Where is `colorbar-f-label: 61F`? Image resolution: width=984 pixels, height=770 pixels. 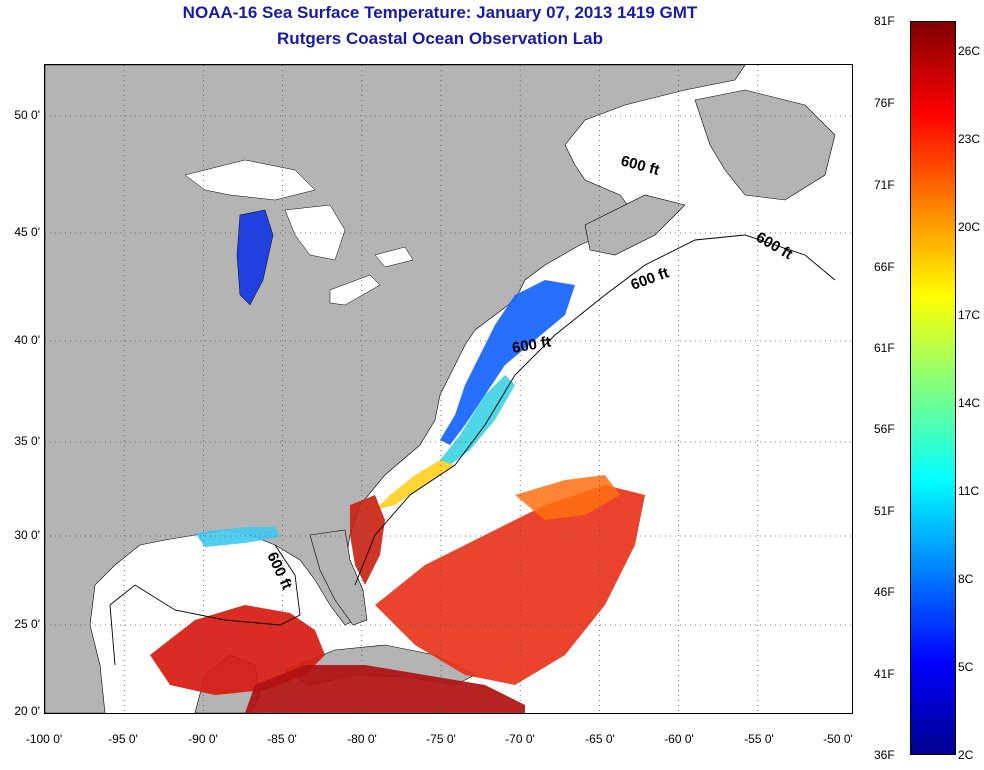 colorbar-f-label: 61F is located at coordinates (884, 348).